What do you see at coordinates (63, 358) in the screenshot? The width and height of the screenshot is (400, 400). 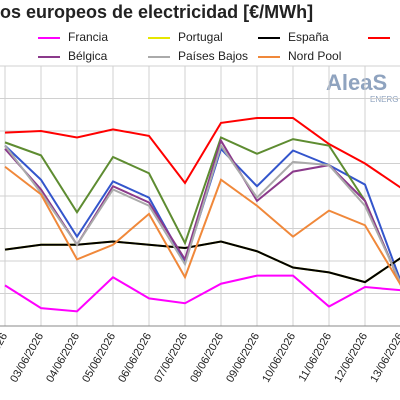 I see `x-tick-label: 04/06/2026` at bounding box center [63, 358].